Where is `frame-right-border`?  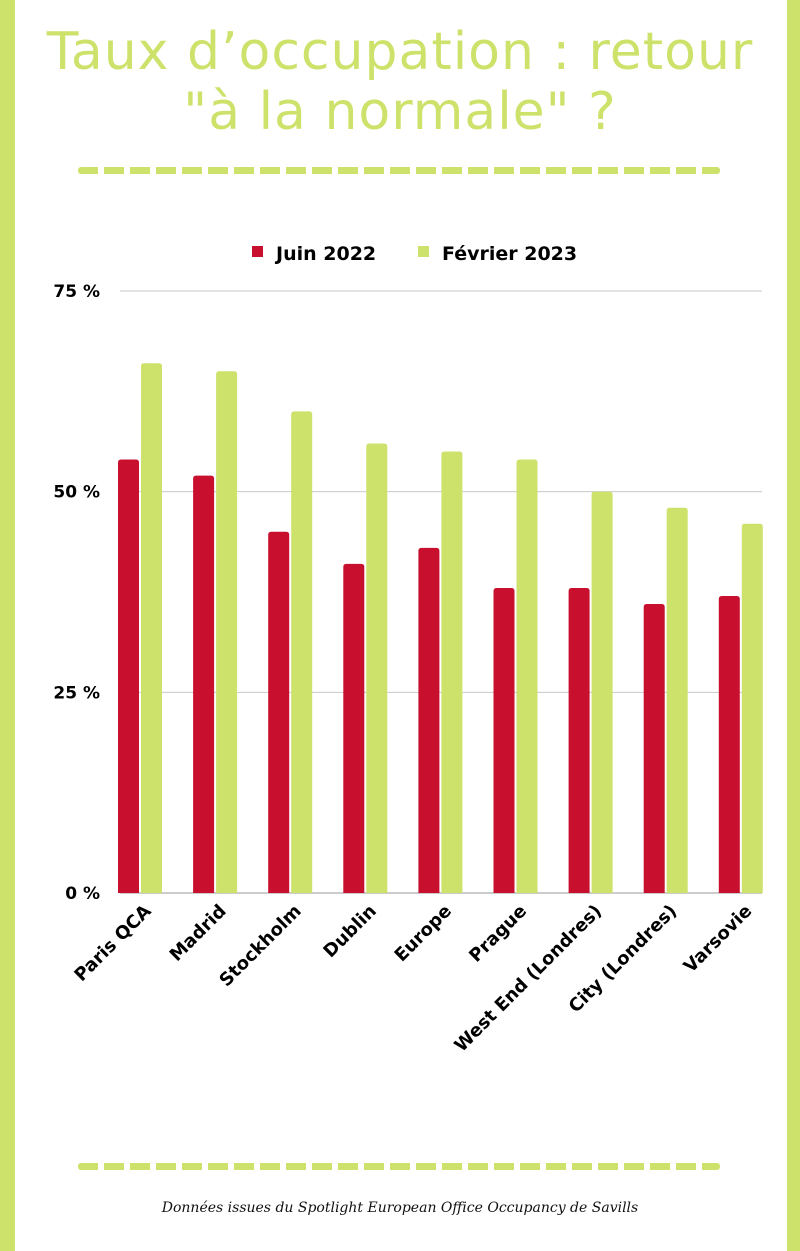 frame-right-border is located at coordinates (793, 625).